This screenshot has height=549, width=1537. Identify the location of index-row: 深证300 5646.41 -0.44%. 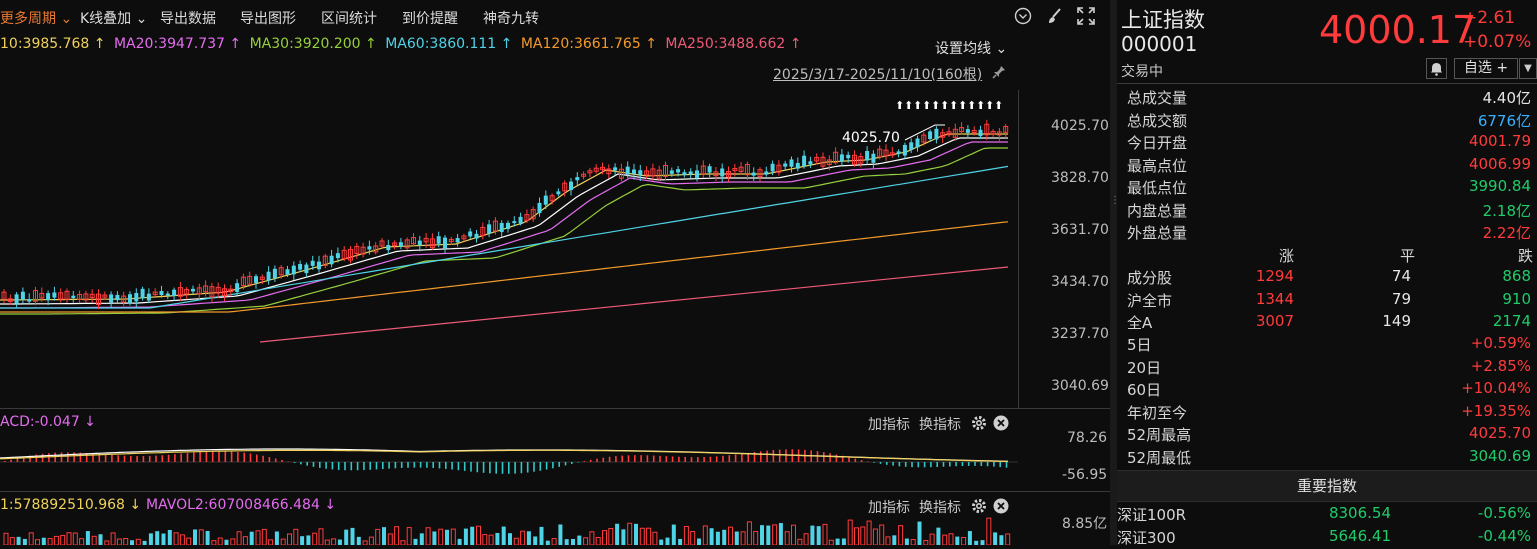
(1324, 538).